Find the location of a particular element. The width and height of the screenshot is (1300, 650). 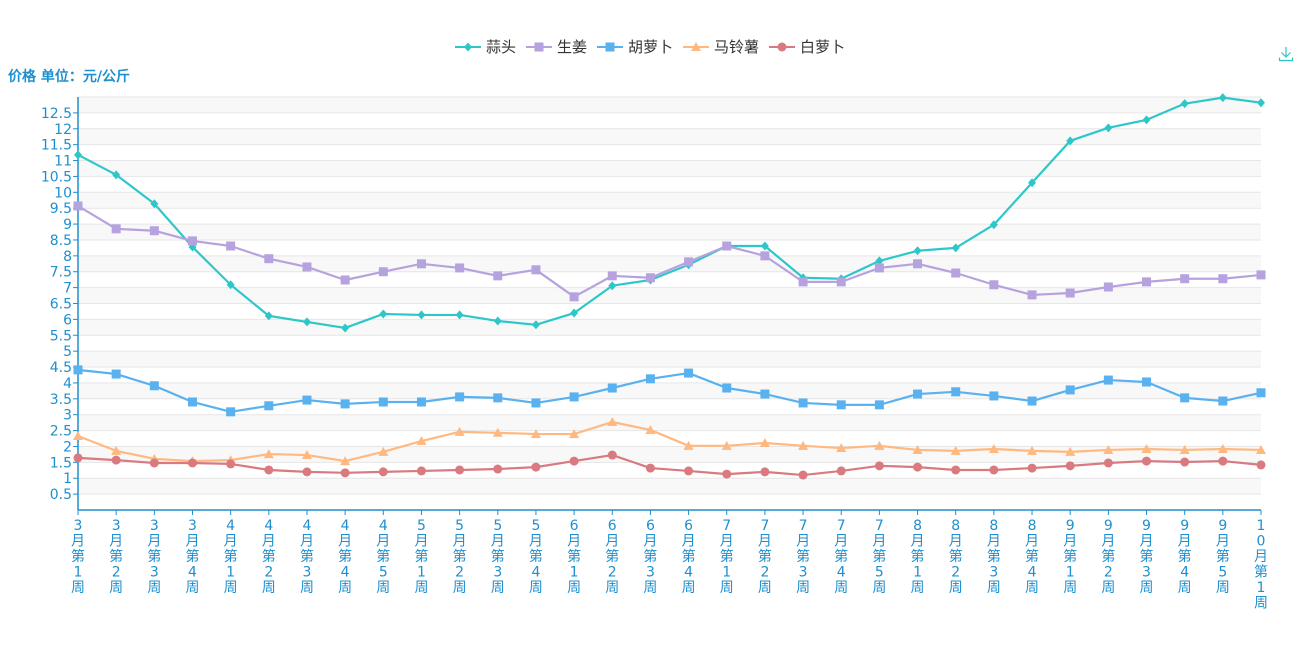

y-tick-label: 0.5 is located at coordinates (61, 495).